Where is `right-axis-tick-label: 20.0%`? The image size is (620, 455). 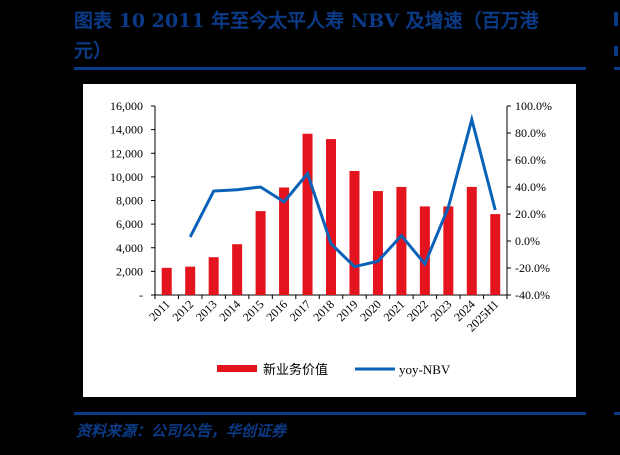
right-axis-tick-label: 20.0% is located at coordinates (530, 214).